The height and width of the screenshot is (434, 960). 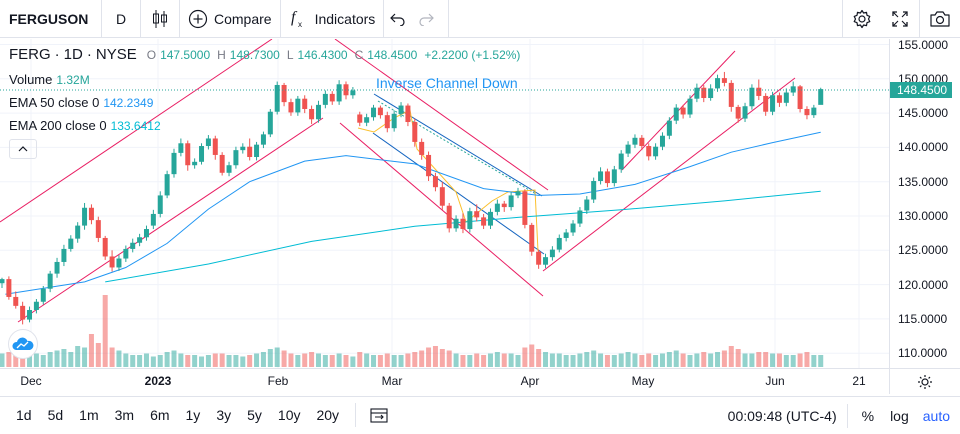 I want to click on tradingview-logo-button, so click(x=23, y=344).